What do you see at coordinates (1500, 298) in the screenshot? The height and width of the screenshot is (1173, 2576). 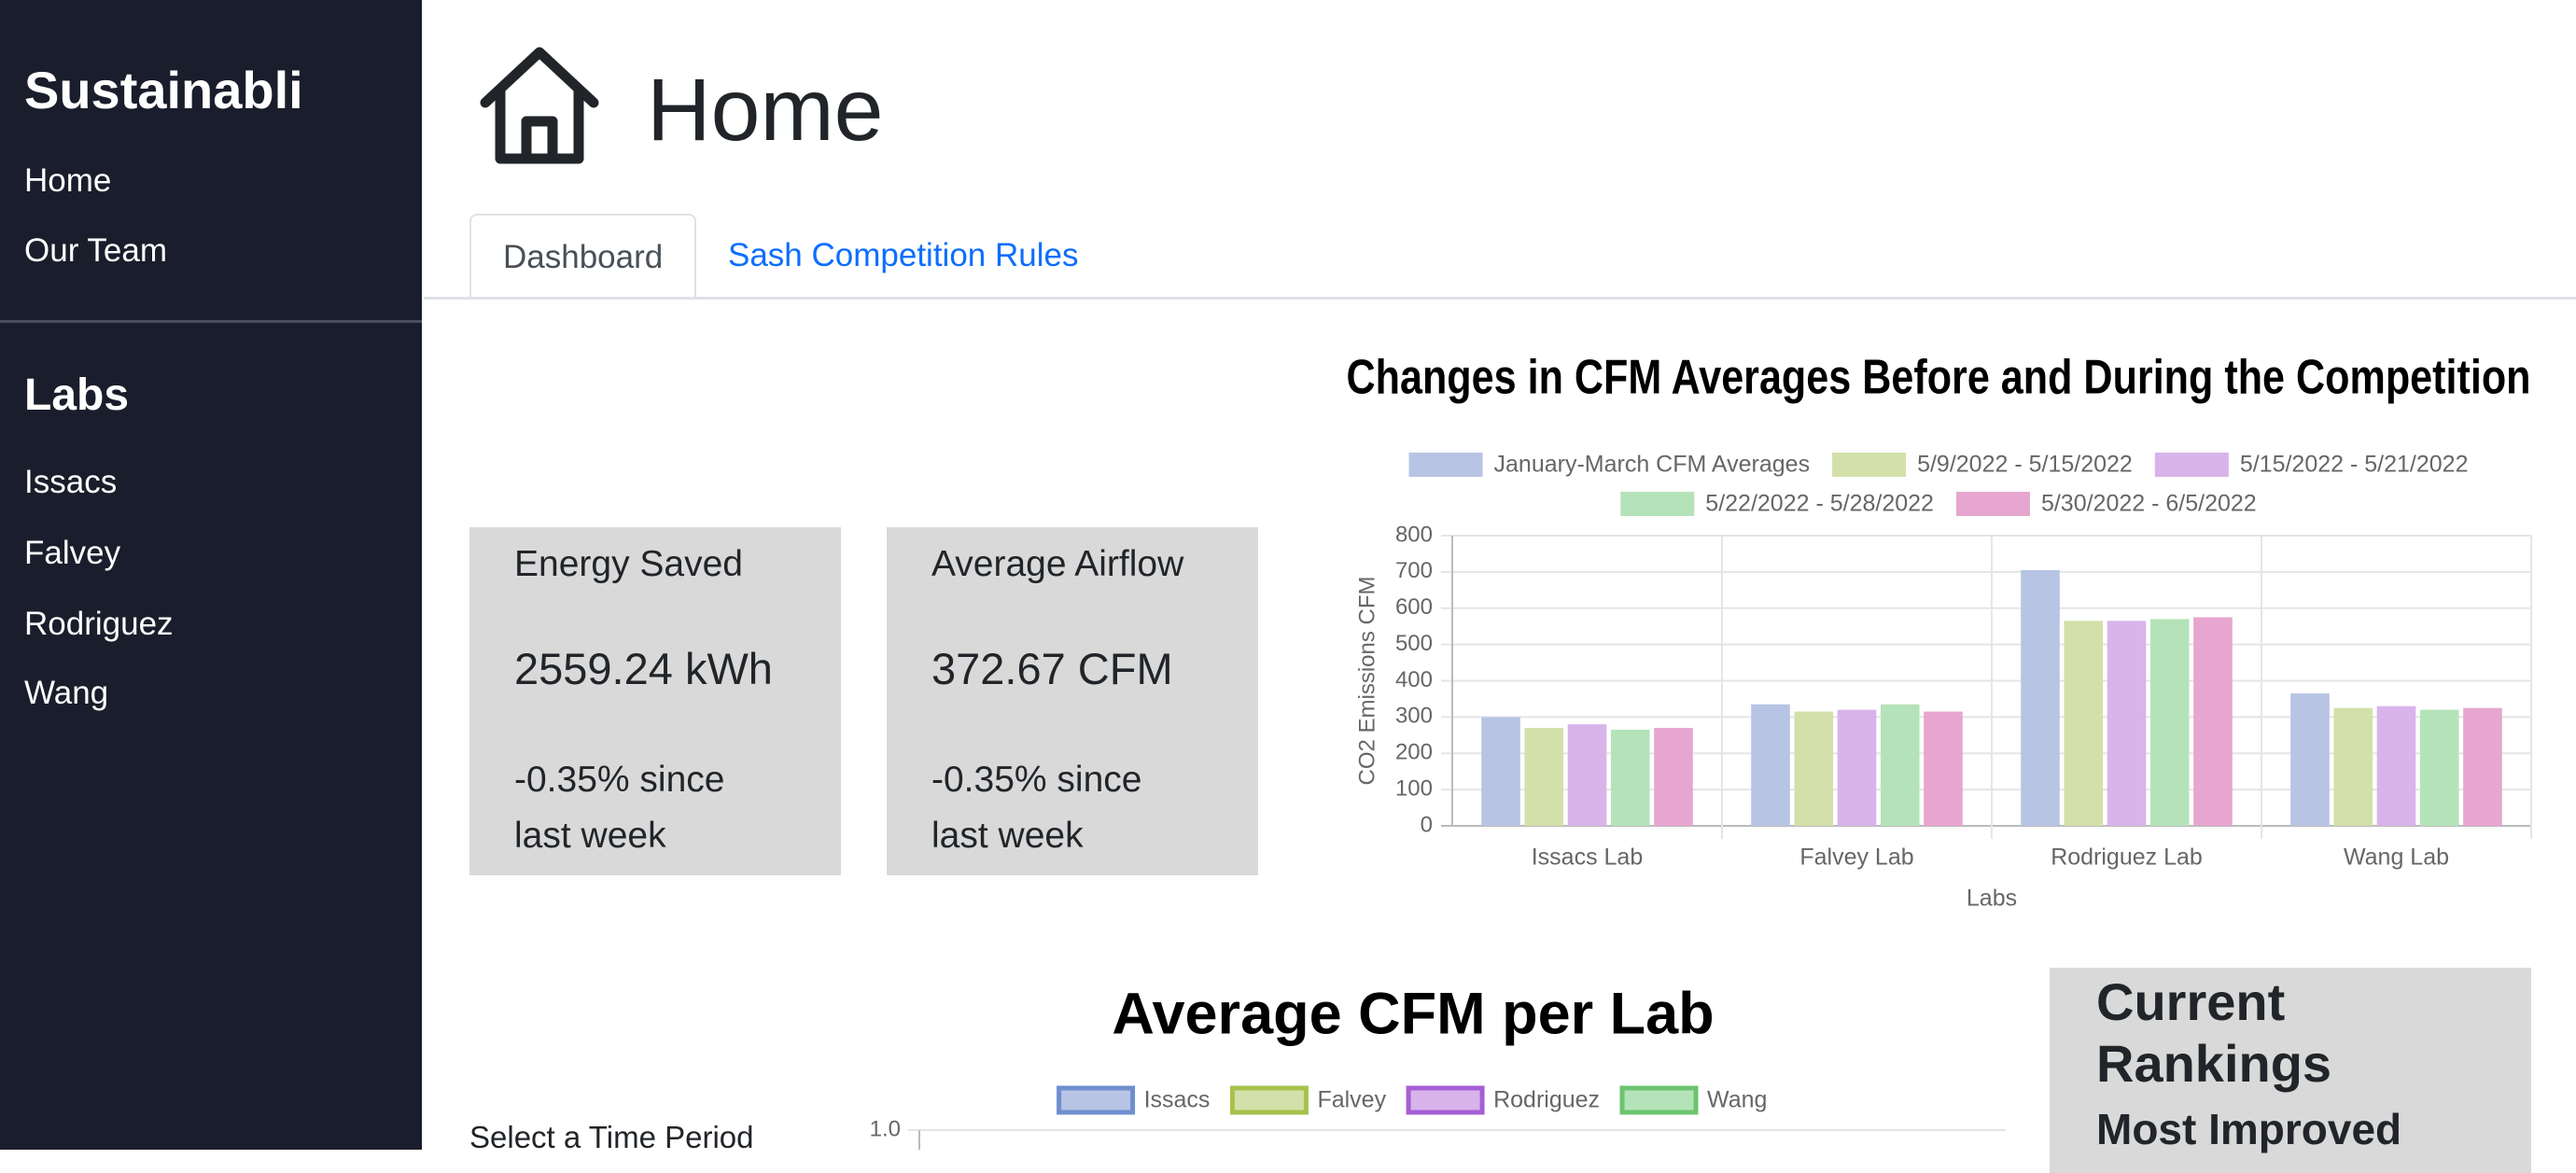 I see `tab-divider` at bounding box center [1500, 298].